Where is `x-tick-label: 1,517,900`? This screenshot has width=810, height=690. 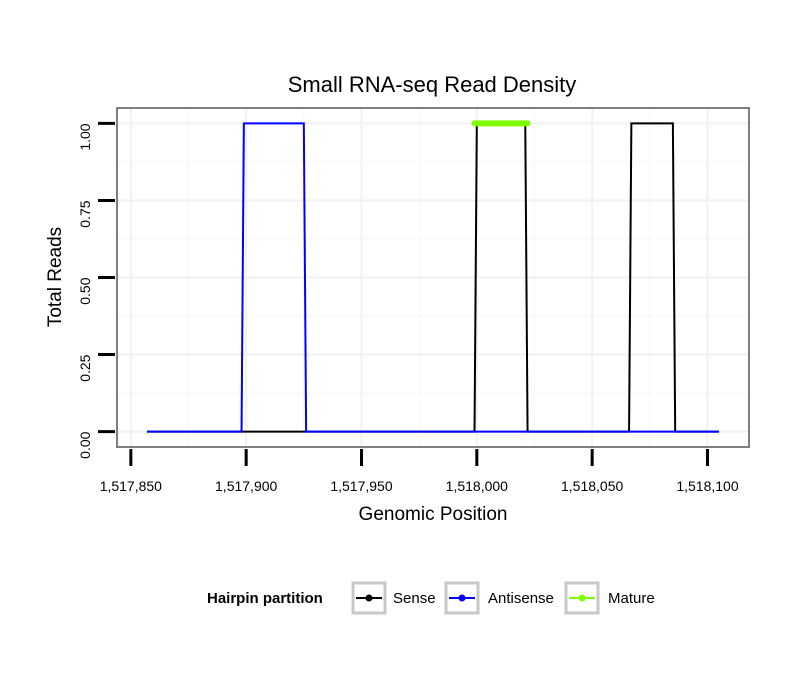 x-tick-label: 1,517,900 is located at coordinates (246, 486).